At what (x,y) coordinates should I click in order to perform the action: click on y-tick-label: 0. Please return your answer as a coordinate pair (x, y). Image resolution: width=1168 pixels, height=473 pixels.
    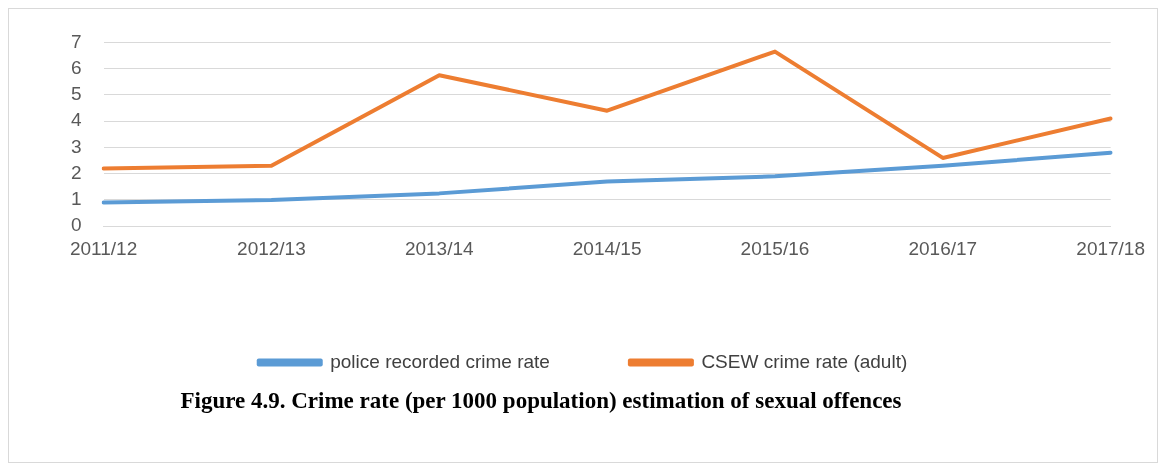
    Looking at the image, I should click on (76, 225).